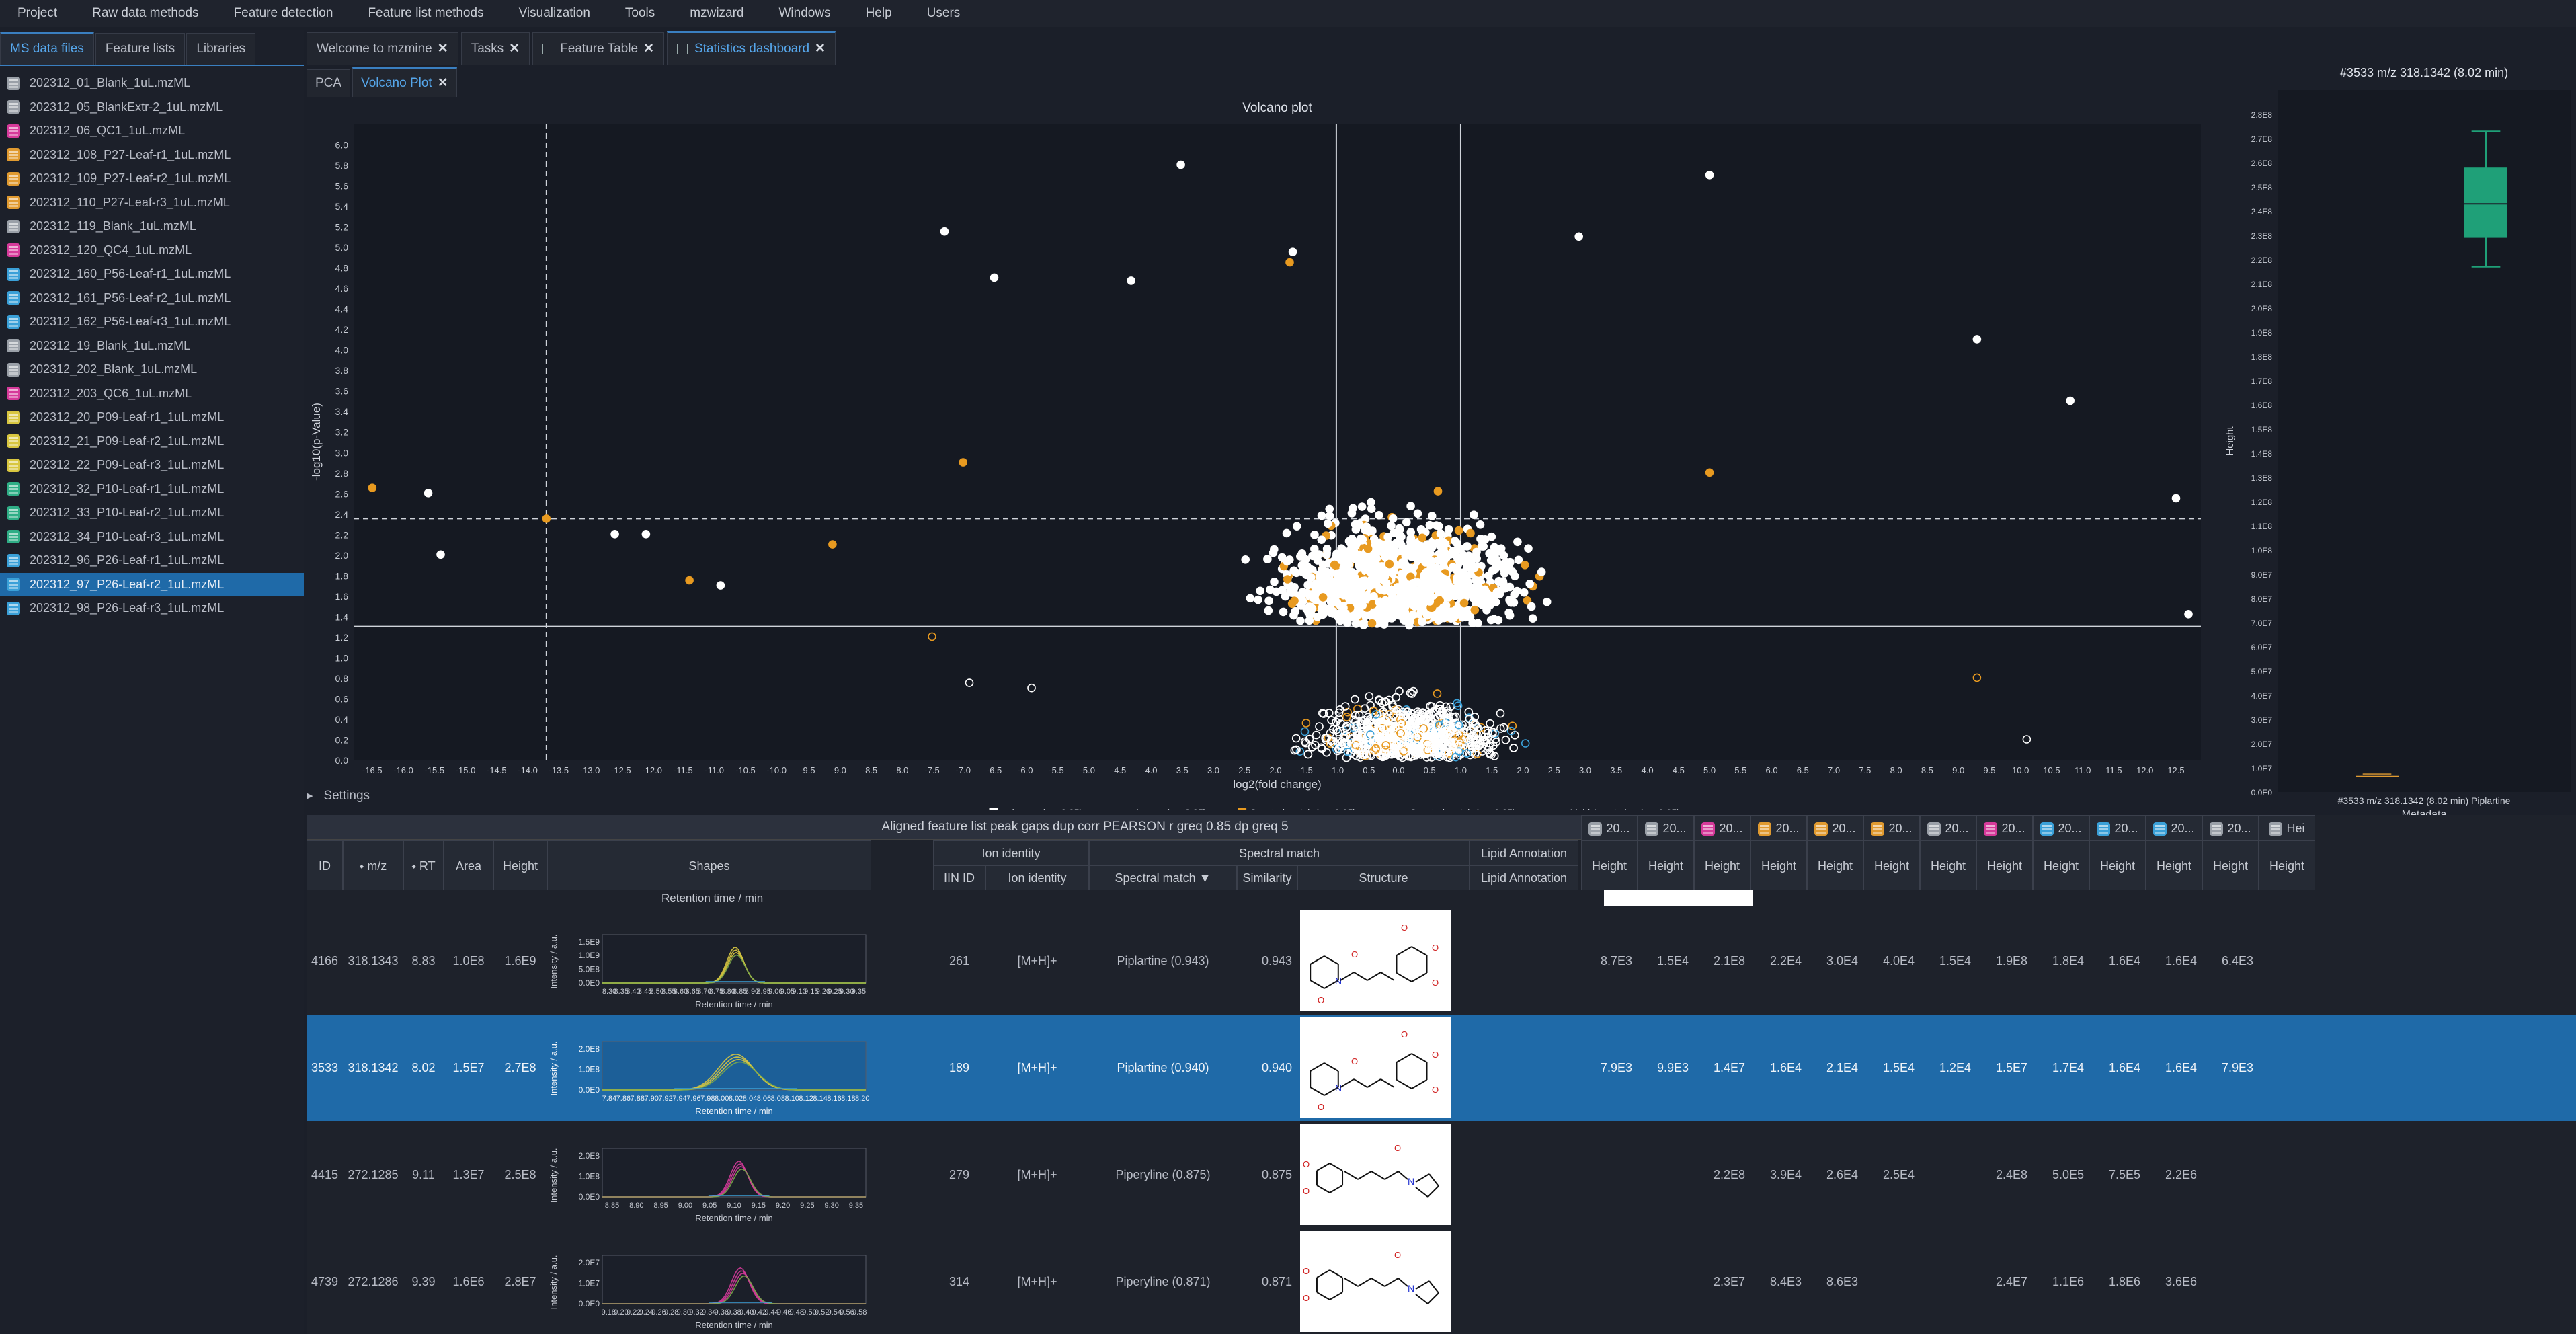 The width and height of the screenshot is (2576, 1334). I want to click on file-item: 202312_06_QC1_1uL.mzML, so click(152, 131).